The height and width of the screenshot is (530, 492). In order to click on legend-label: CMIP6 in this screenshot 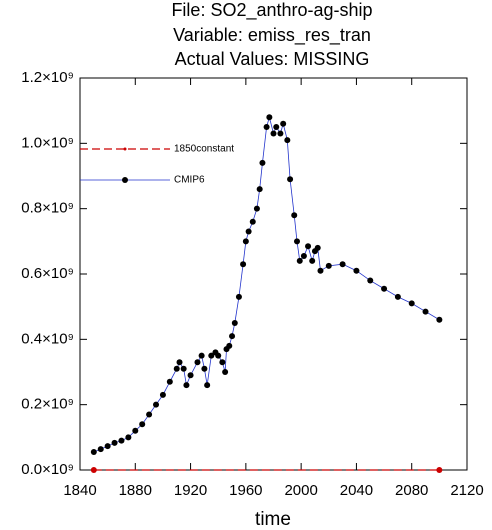, I will do `click(189, 180)`.